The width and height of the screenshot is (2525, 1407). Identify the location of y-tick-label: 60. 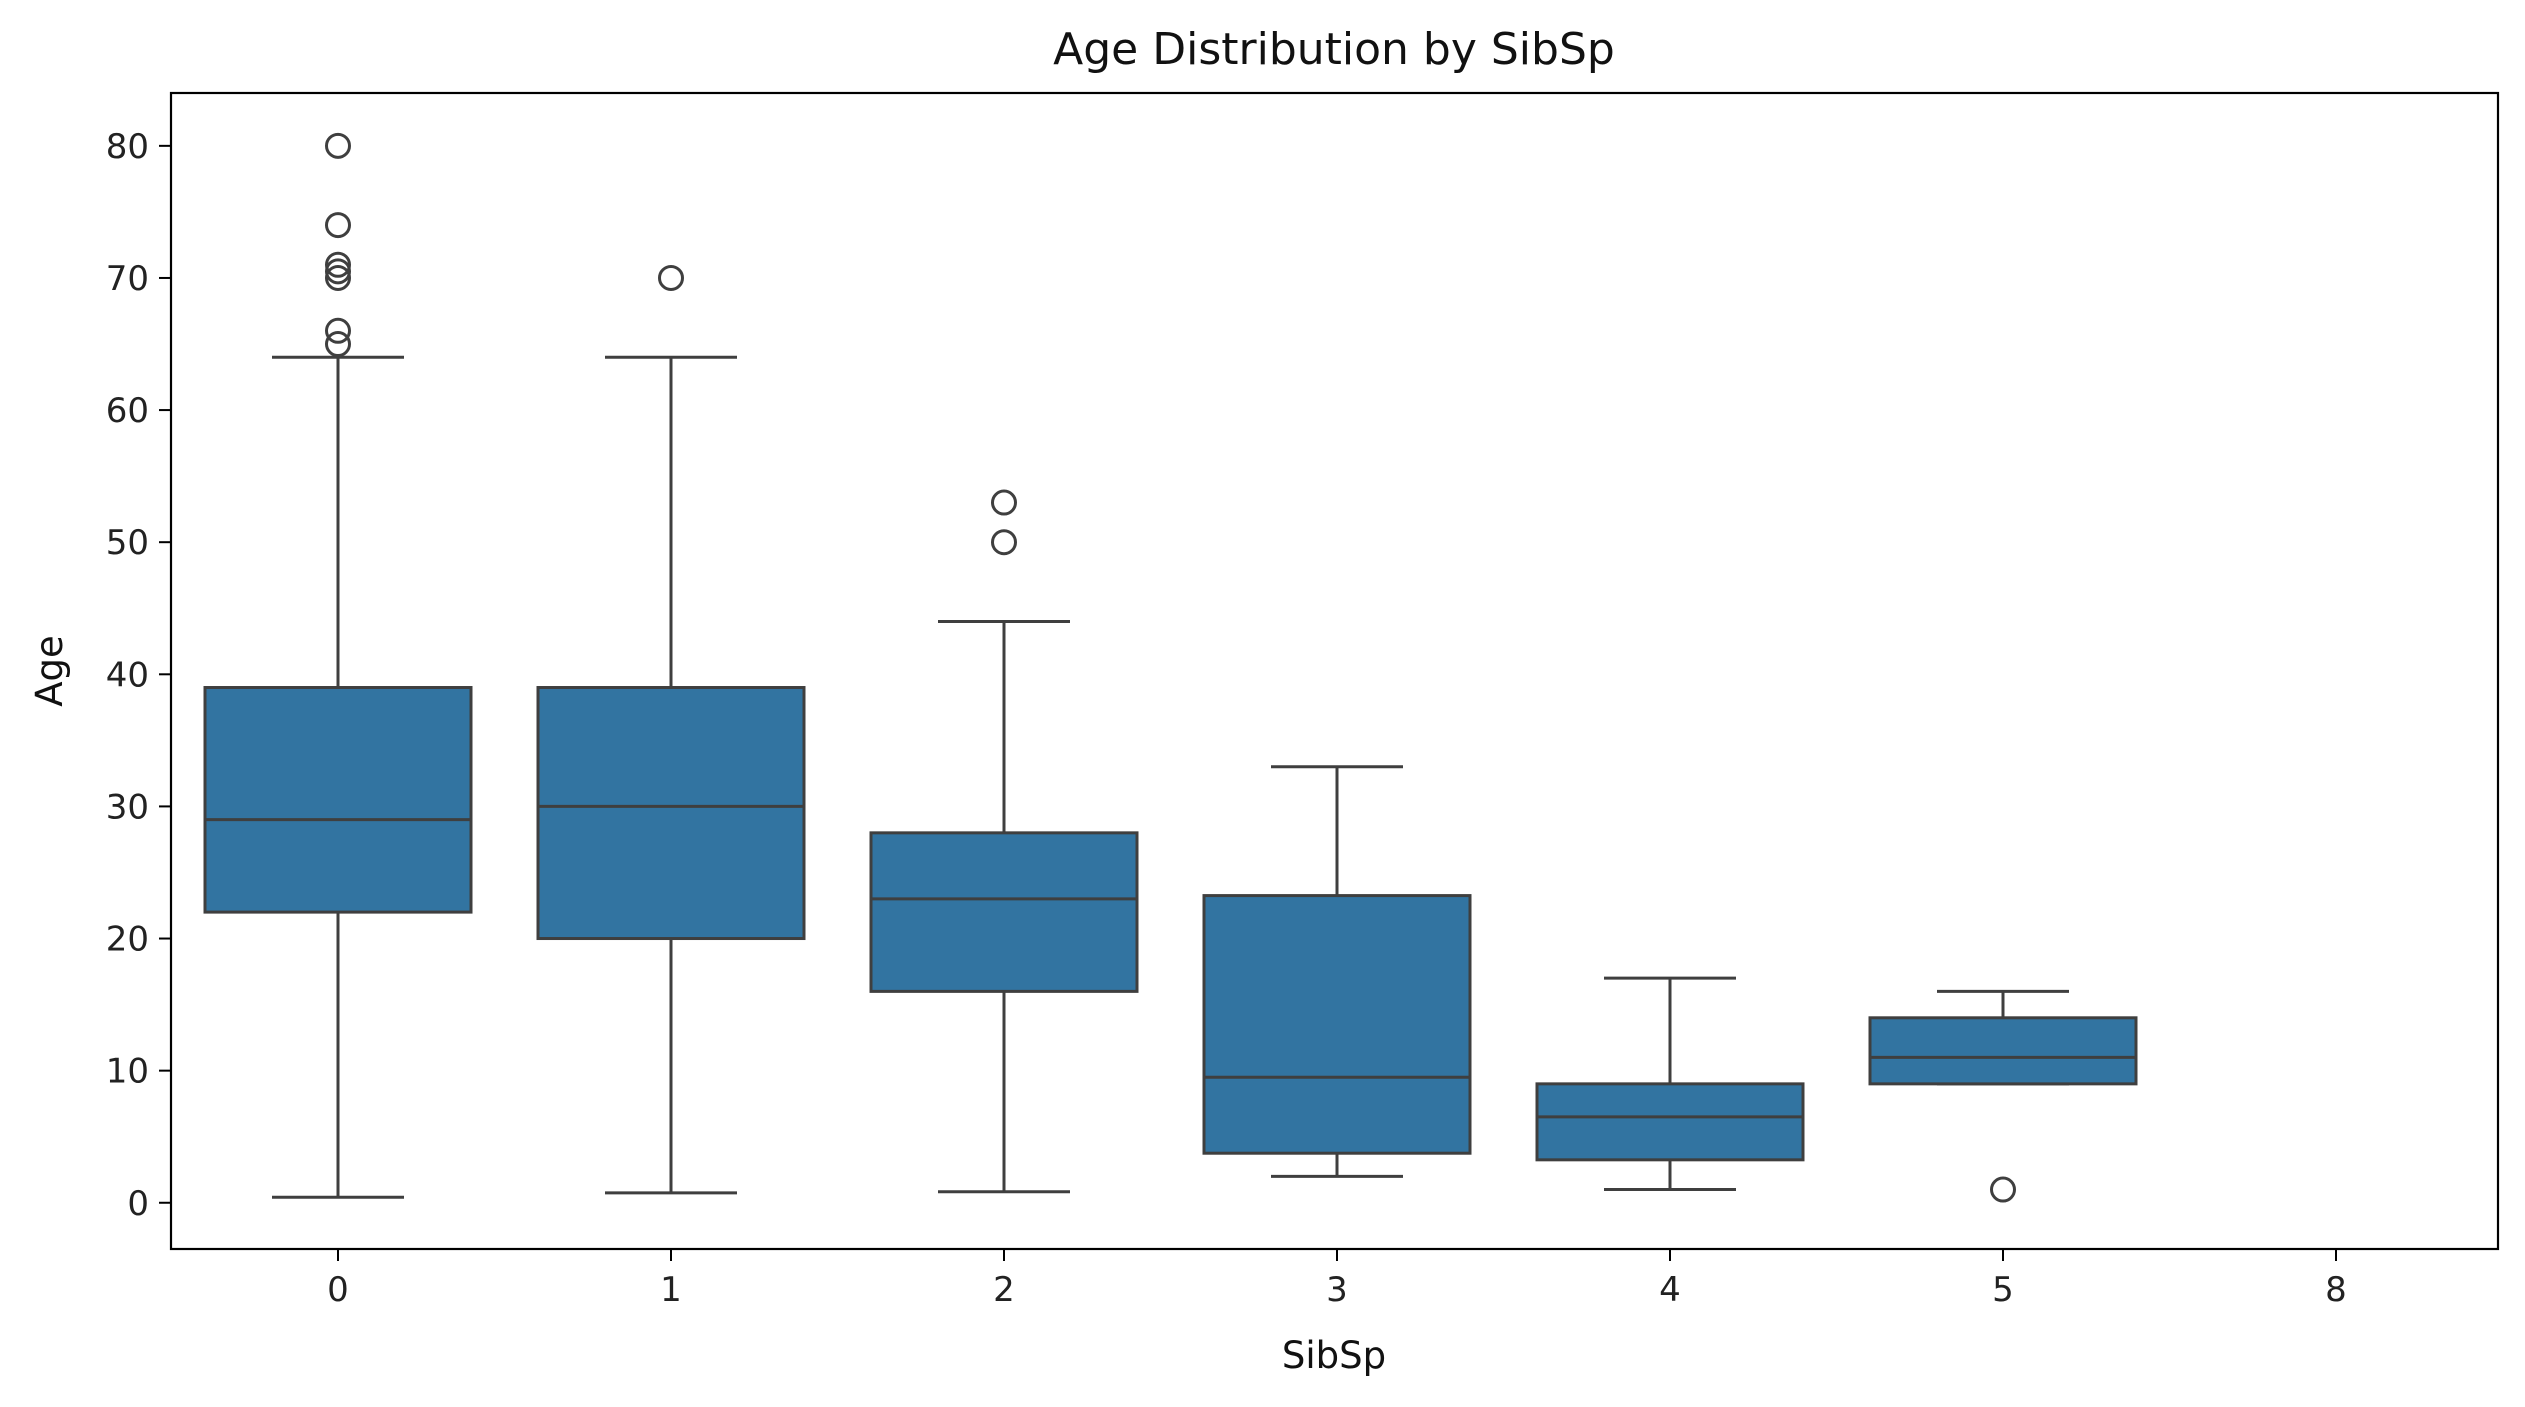
(127, 411).